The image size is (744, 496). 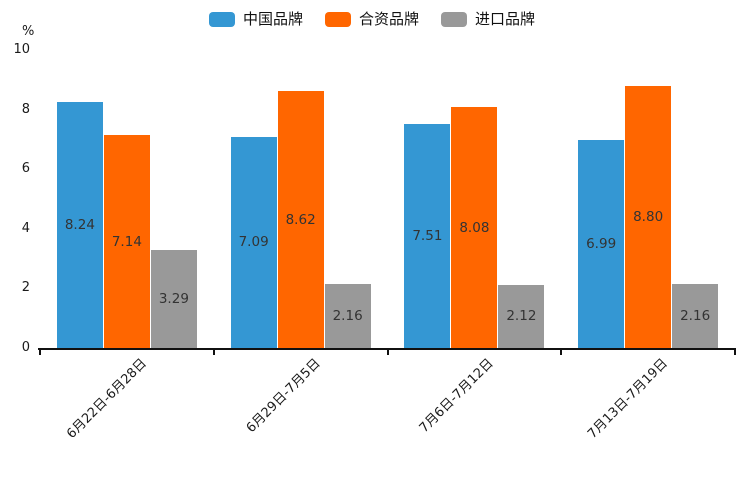 I want to click on bar-value-label: 6.99, so click(x=601, y=243).